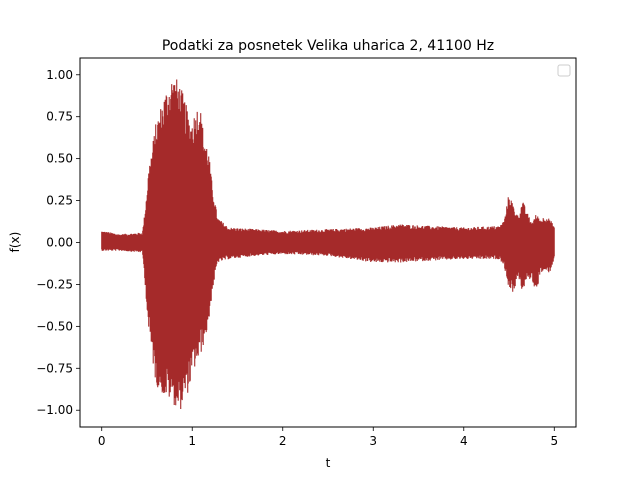 This screenshot has width=640, height=480. I want to click on x-tick-label: 1, so click(192, 441).